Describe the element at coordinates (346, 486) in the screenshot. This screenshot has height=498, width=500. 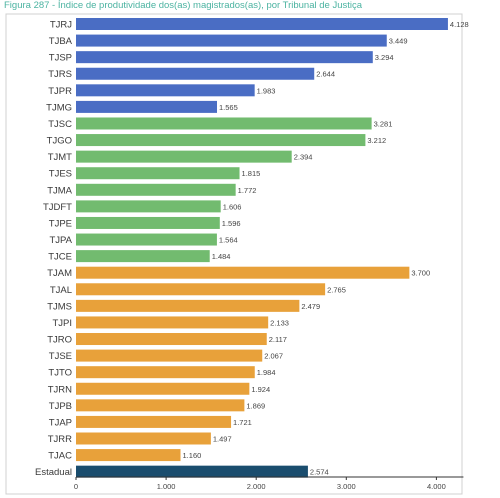
I see `x-tick-label-3: 3.000` at that location.